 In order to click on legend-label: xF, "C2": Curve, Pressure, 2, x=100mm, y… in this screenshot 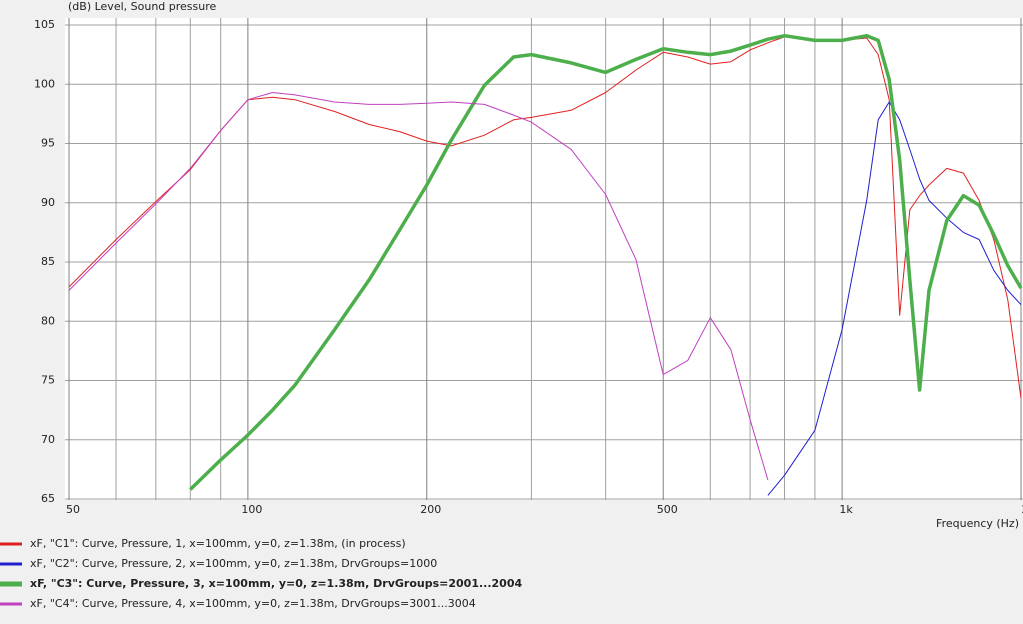, I will do `click(233, 563)`.